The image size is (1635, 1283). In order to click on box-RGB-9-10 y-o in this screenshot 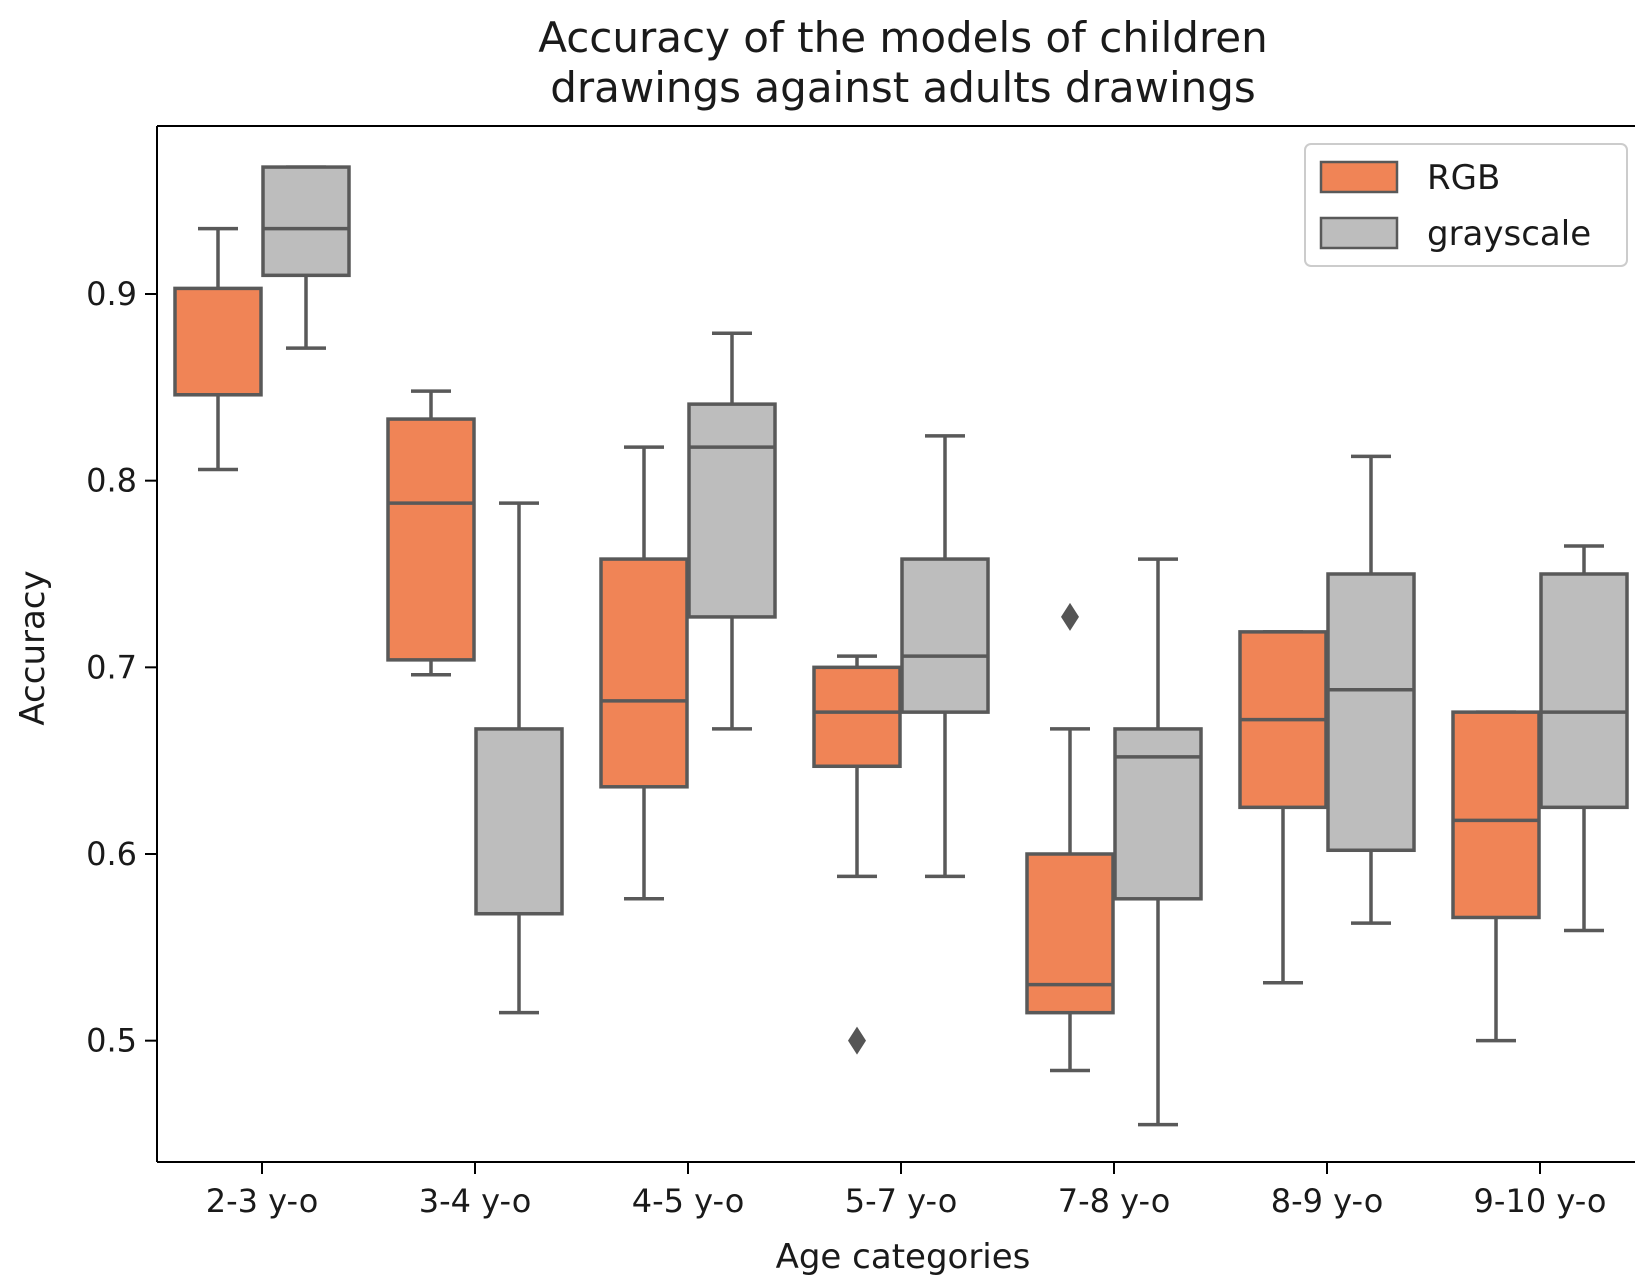, I will do `click(1496, 876)`.